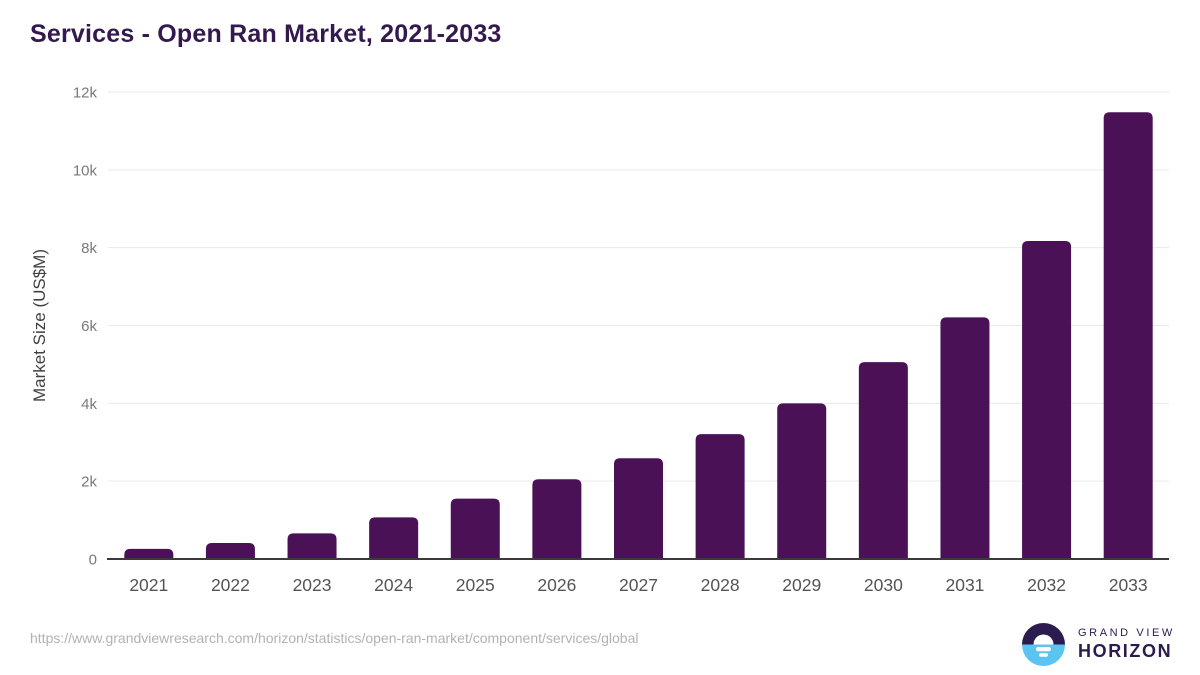 The height and width of the screenshot is (675, 1200). Describe the element at coordinates (89, 482) in the screenshot. I see `y-tick-label-2k: 2k` at that location.